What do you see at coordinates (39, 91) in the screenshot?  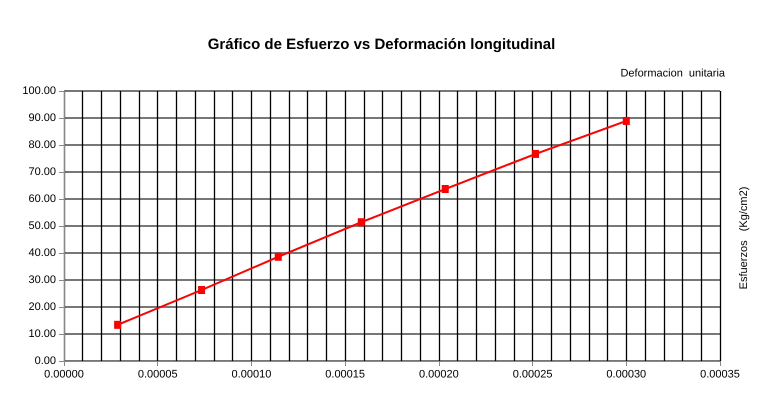 I see `y-tick-label: 100.00` at bounding box center [39, 91].